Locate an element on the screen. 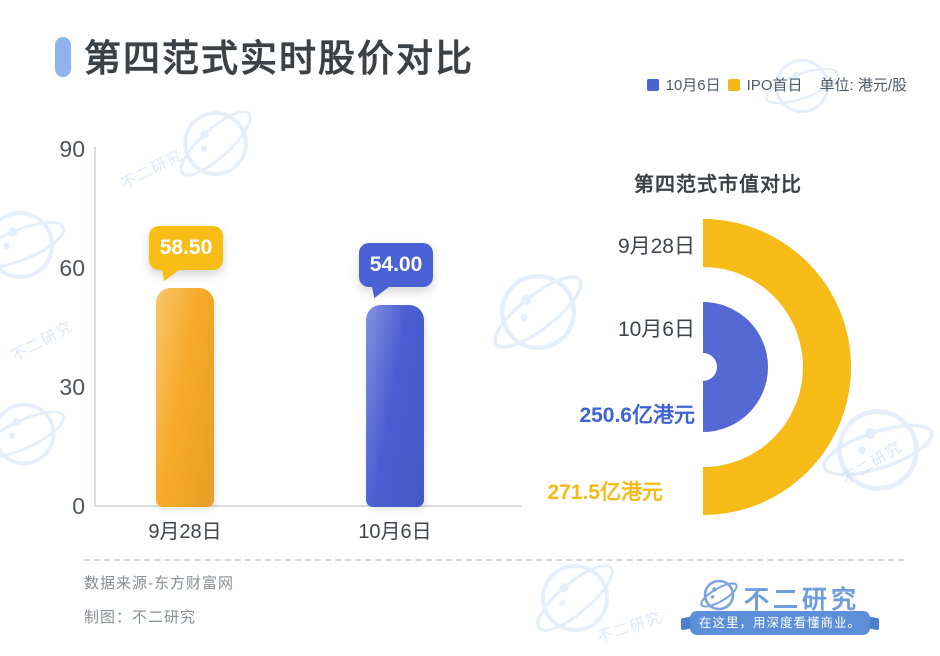 The image size is (940, 656). brand-logo-icon is located at coordinates (719, 595).